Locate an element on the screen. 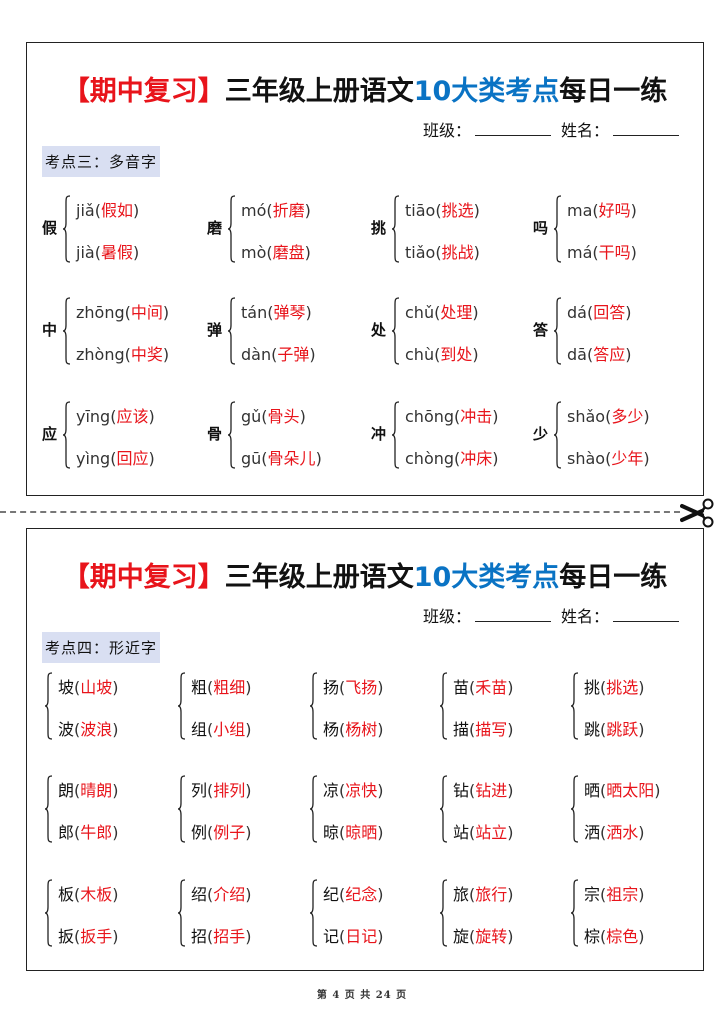 This screenshot has width=724, height=1024. word-line: 朗(晴朗) is located at coordinates (88, 789).